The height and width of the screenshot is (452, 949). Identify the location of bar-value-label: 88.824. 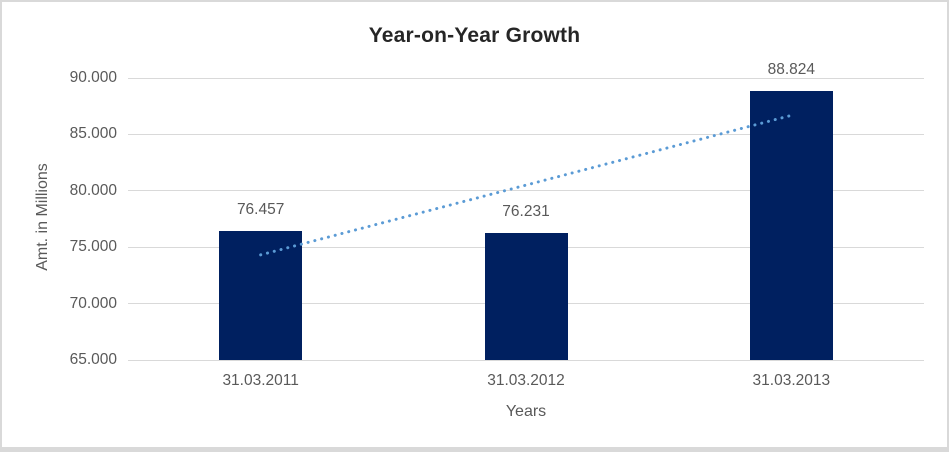
(791, 70).